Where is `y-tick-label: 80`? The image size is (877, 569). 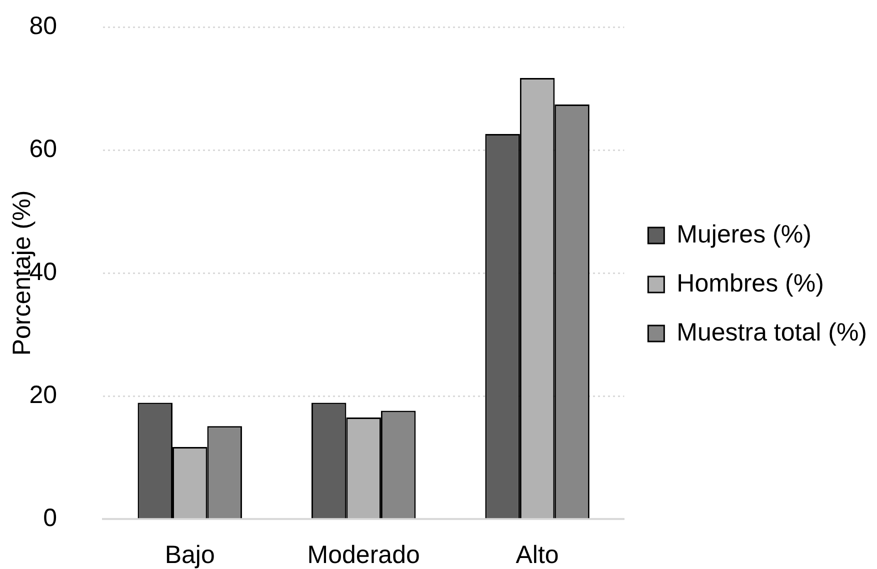
y-tick-label: 80 is located at coordinates (43, 26).